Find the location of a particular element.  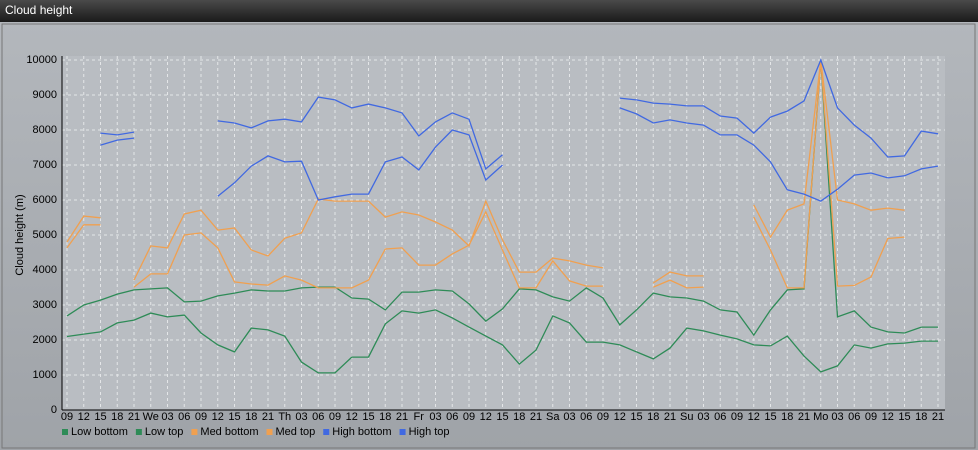

window-title: Cloud height is located at coordinates (39, 10).